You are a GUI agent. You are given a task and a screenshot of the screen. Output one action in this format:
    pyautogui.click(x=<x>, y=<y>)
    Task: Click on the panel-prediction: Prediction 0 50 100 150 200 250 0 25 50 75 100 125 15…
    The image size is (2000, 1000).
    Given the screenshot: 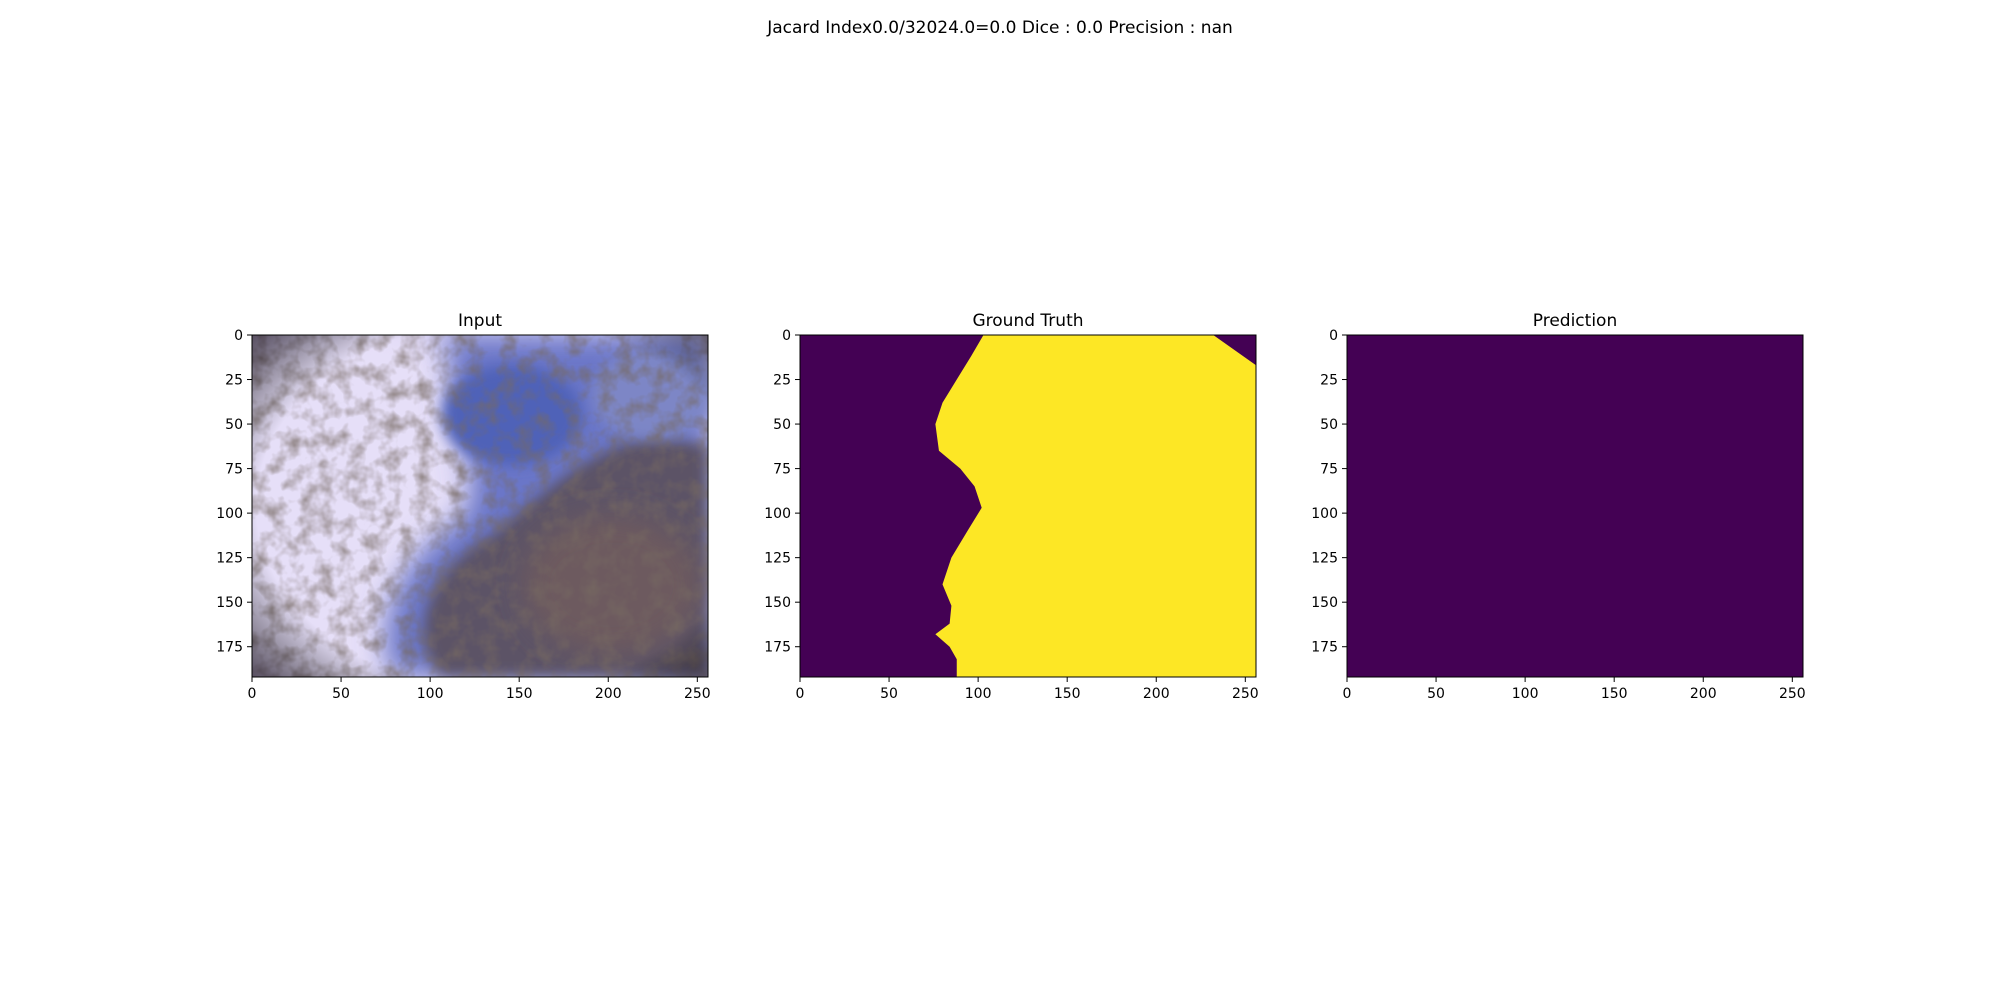 What is the action you would take?
    pyautogui.click(x=1558, y=506)
    